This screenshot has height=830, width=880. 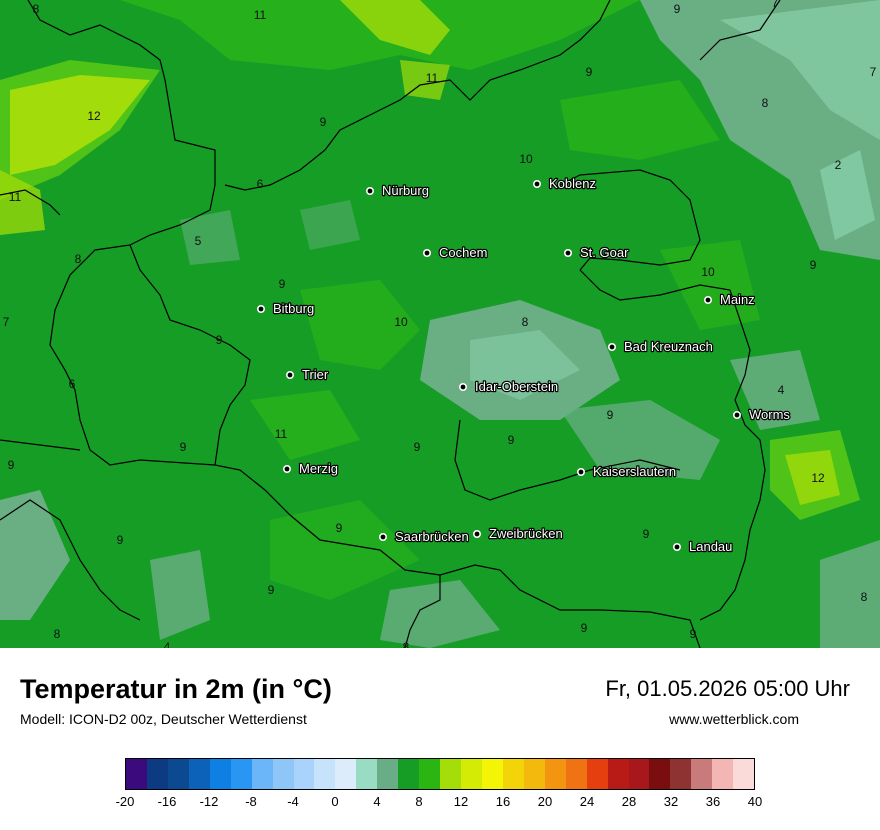 I want to click on city-marker: Koblenz, so click(x=564, y=183).